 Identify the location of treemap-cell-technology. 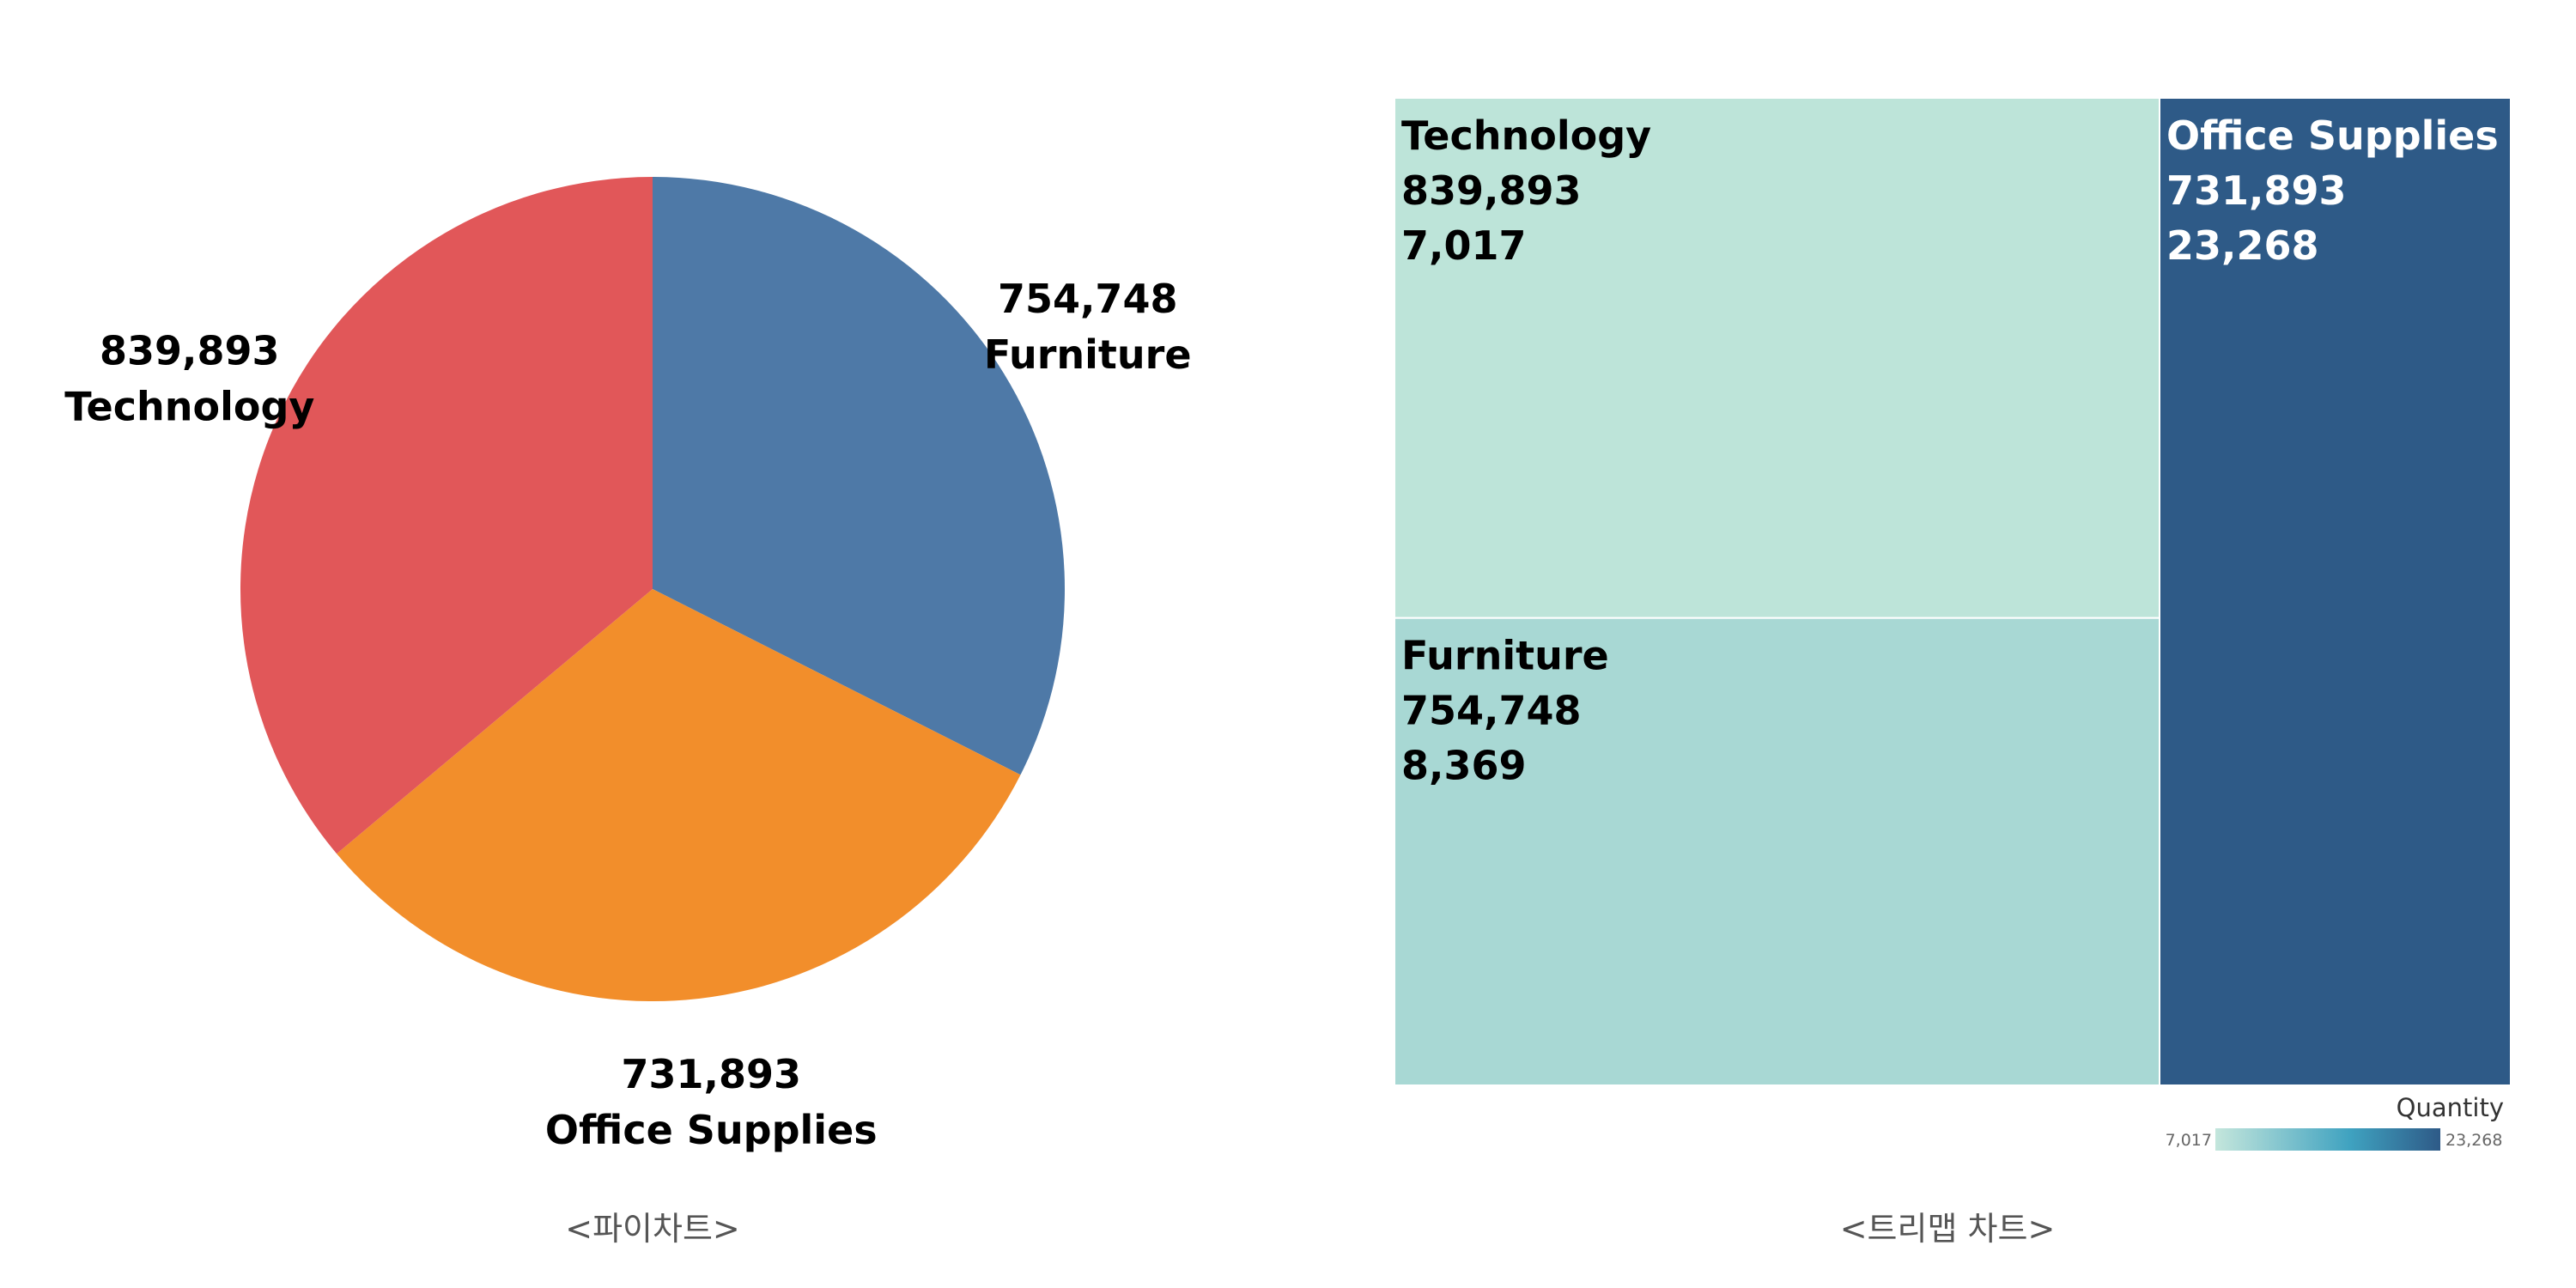
(1777, 358).